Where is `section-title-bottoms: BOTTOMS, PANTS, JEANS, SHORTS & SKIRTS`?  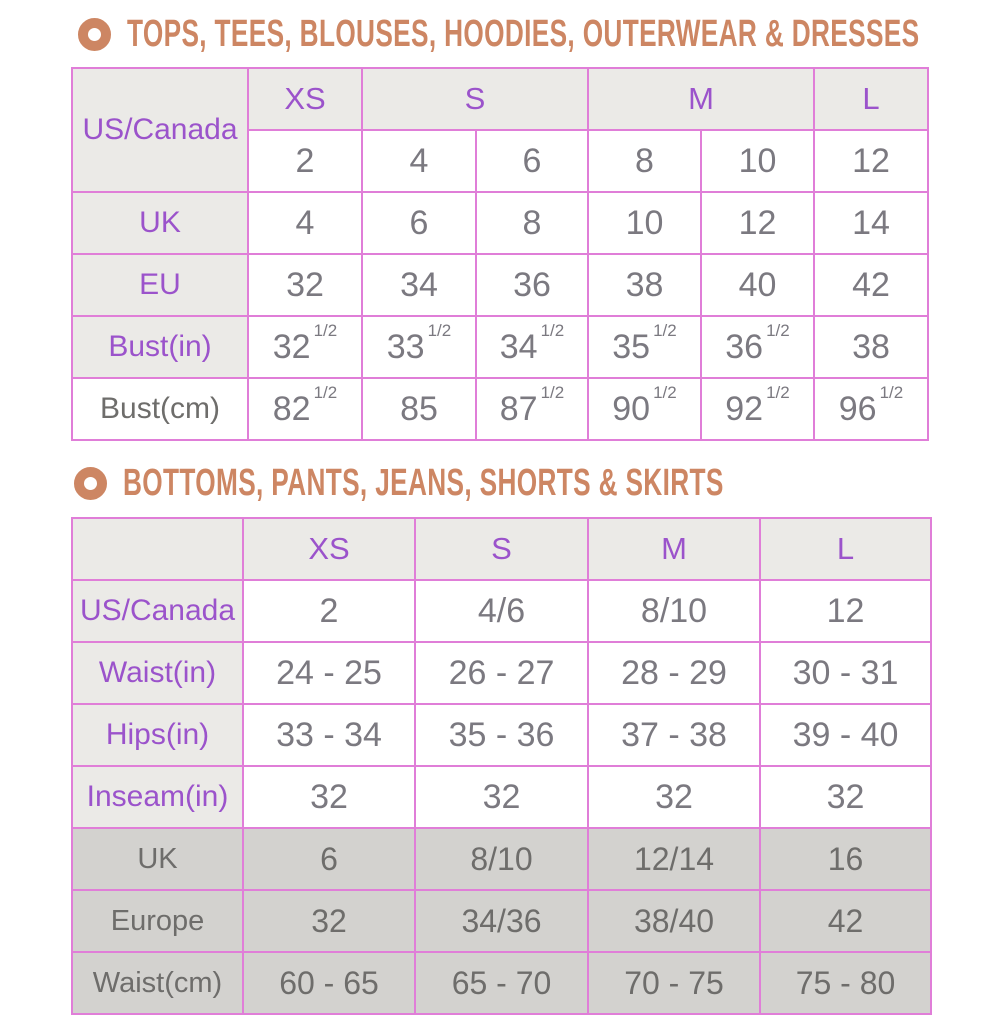
section-title-bottoms: BOTTOMS, PANTS, JEANS, SHORTS & SKIRTS is located at coordinates (423, 483).